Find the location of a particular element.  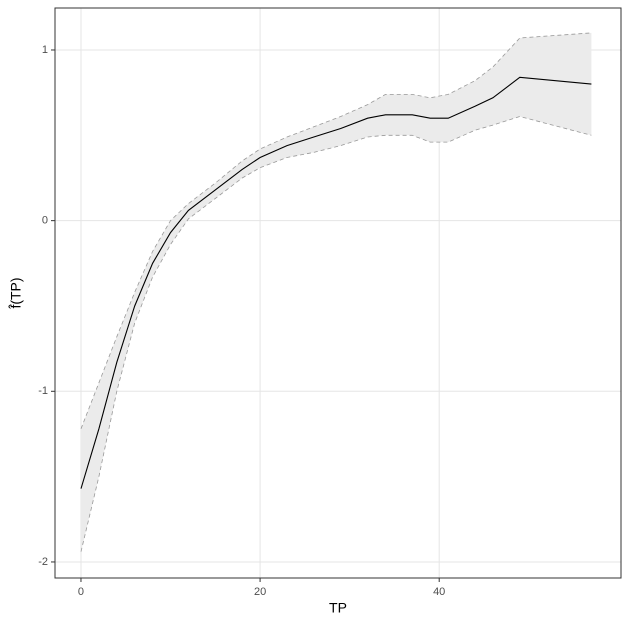

y-axis-title: f̂(TP) is located at coordinates (15, 293).